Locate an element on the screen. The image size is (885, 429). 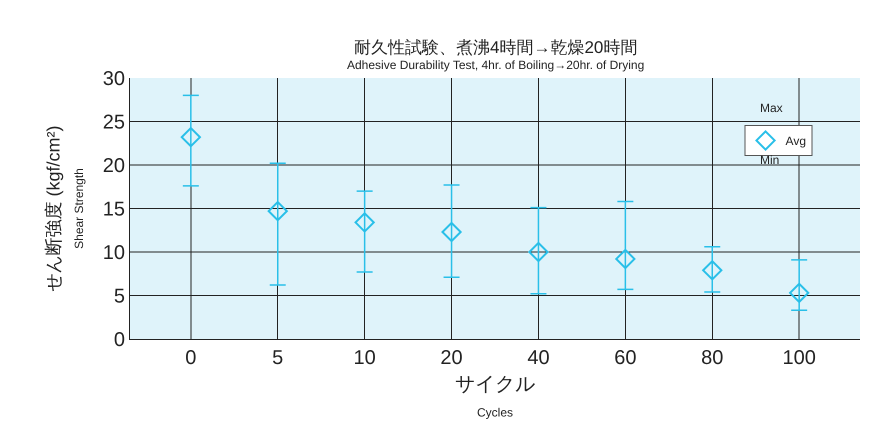
x-tick-label: 5 is located at coordinates (278, 358).